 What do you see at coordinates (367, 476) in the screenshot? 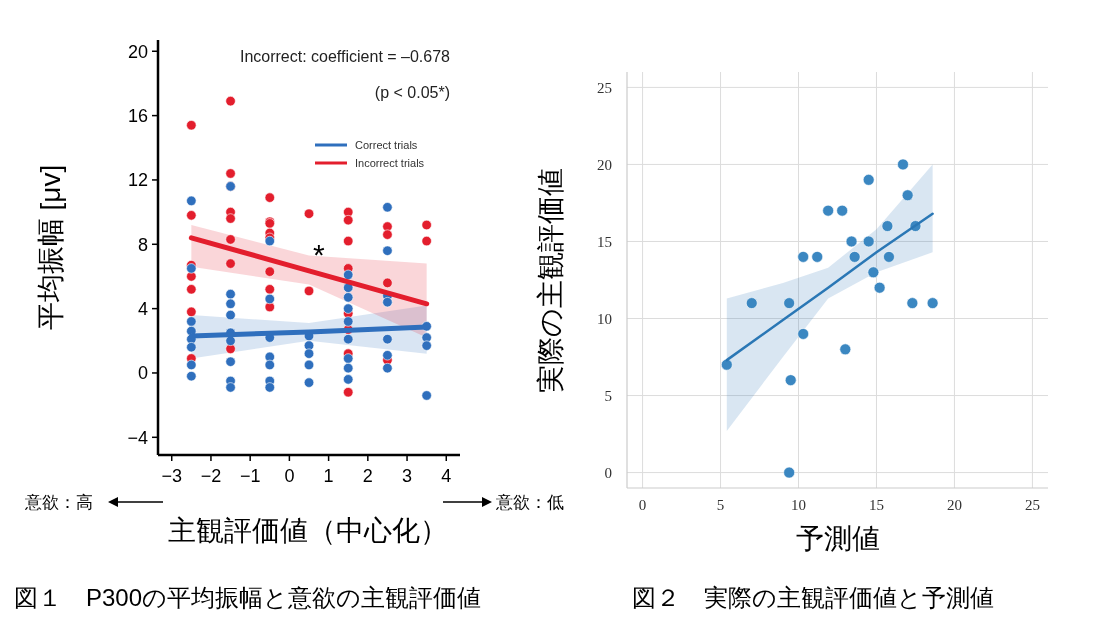
I see `x-tick-label: 2` at bounding box center [367, 476].